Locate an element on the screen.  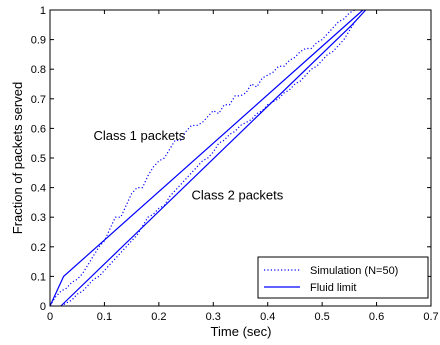
y-tick-label: 0.3 is located at coordinates (38, 218).